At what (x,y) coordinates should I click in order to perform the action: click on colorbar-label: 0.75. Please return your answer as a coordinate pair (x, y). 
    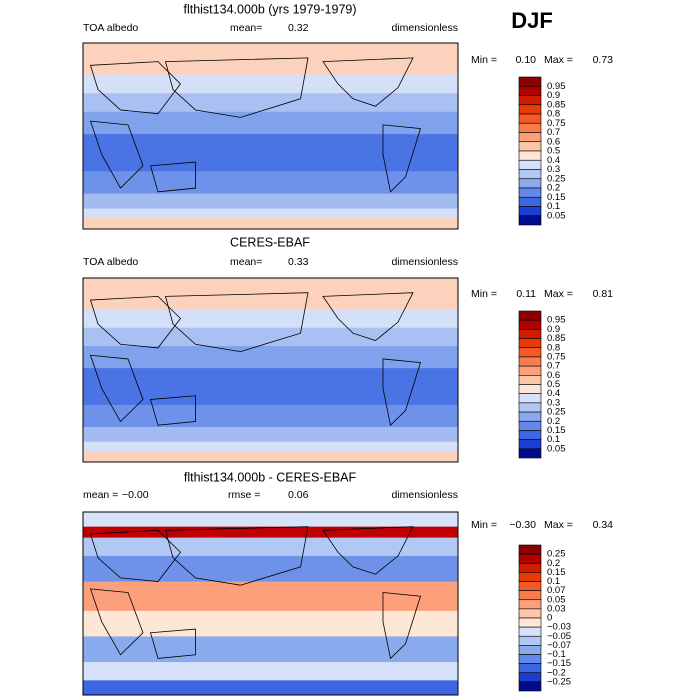
    Looking at the image, I should click on (556, 123).